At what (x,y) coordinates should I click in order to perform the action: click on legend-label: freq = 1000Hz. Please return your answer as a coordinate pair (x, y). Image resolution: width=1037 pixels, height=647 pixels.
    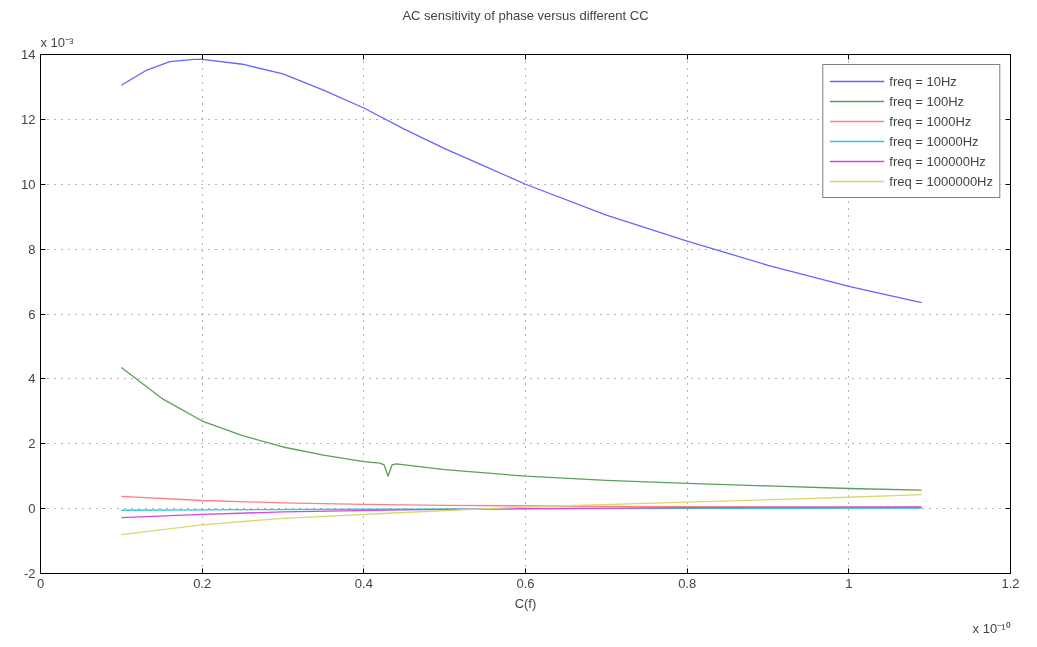
    Looking at the image, I should click on (930, 121).